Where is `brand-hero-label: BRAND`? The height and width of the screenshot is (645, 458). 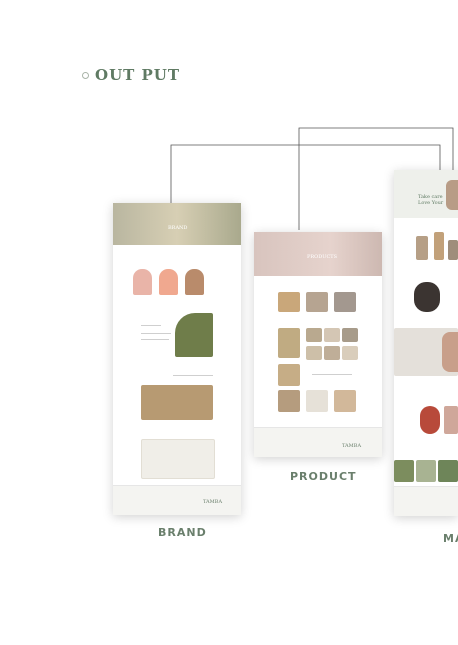
brand-hero-label: BRAND is located at coordinates (178, 228).